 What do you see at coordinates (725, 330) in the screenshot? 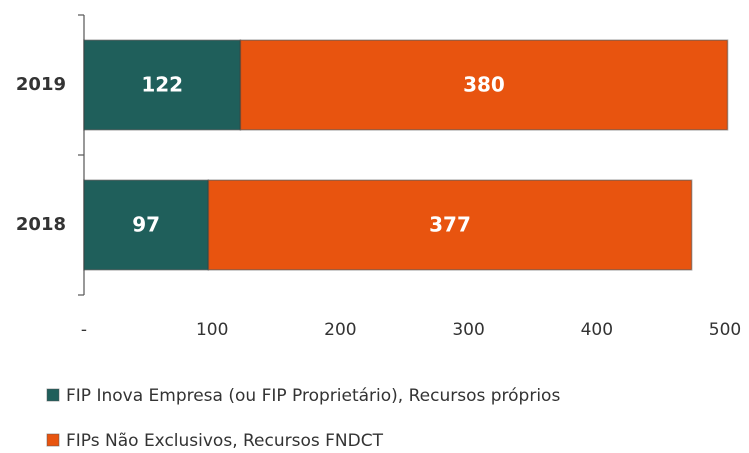
I see `x-tick-label: 500` at bounding box center [725, 330].